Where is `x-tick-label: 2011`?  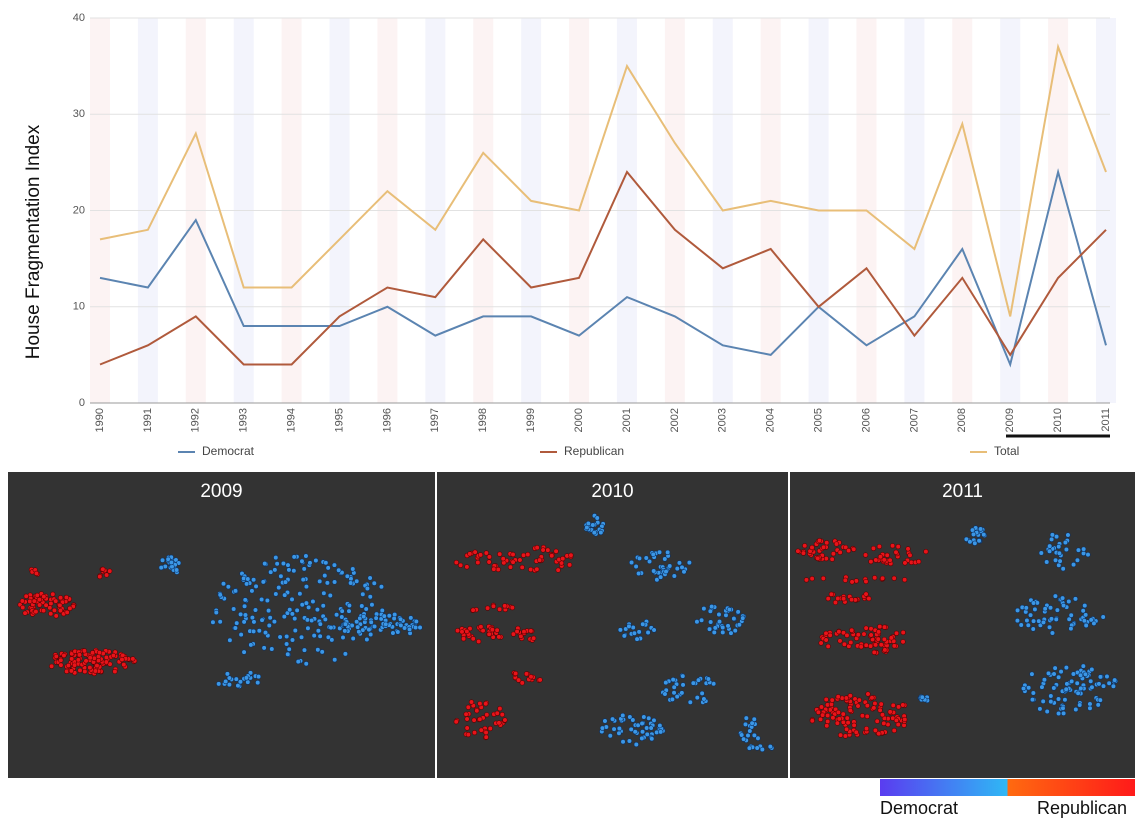 x-tick-label: 2011 is located at coordinates (1106, 420).